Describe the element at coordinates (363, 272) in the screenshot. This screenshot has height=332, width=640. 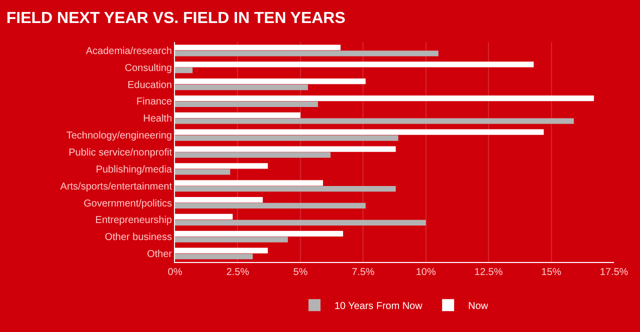
I see `x-tick-label: 7.5%` at that location.